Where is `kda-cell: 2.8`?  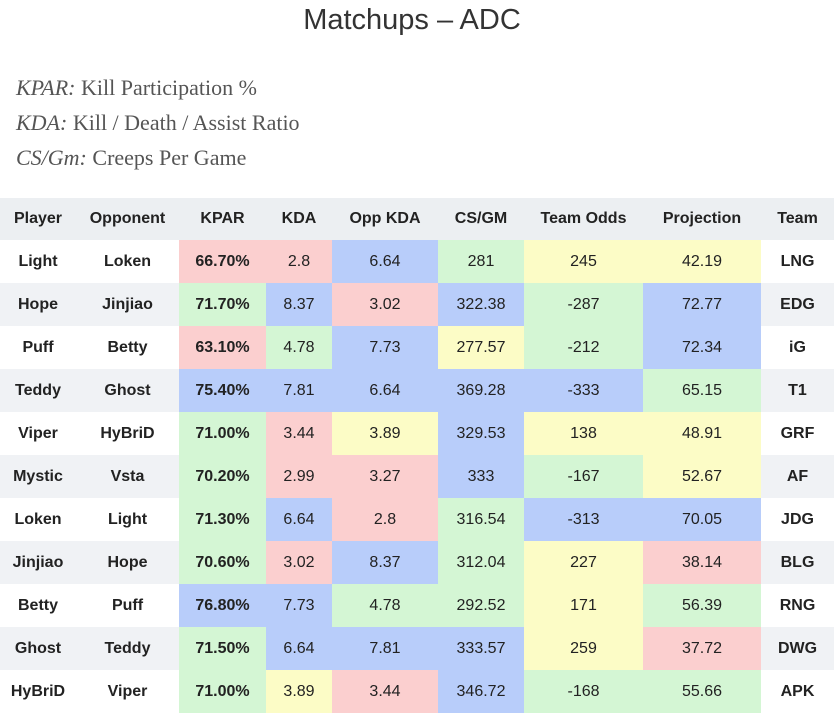
kda-cell: 2.8 is located at coordinates (299, 261).